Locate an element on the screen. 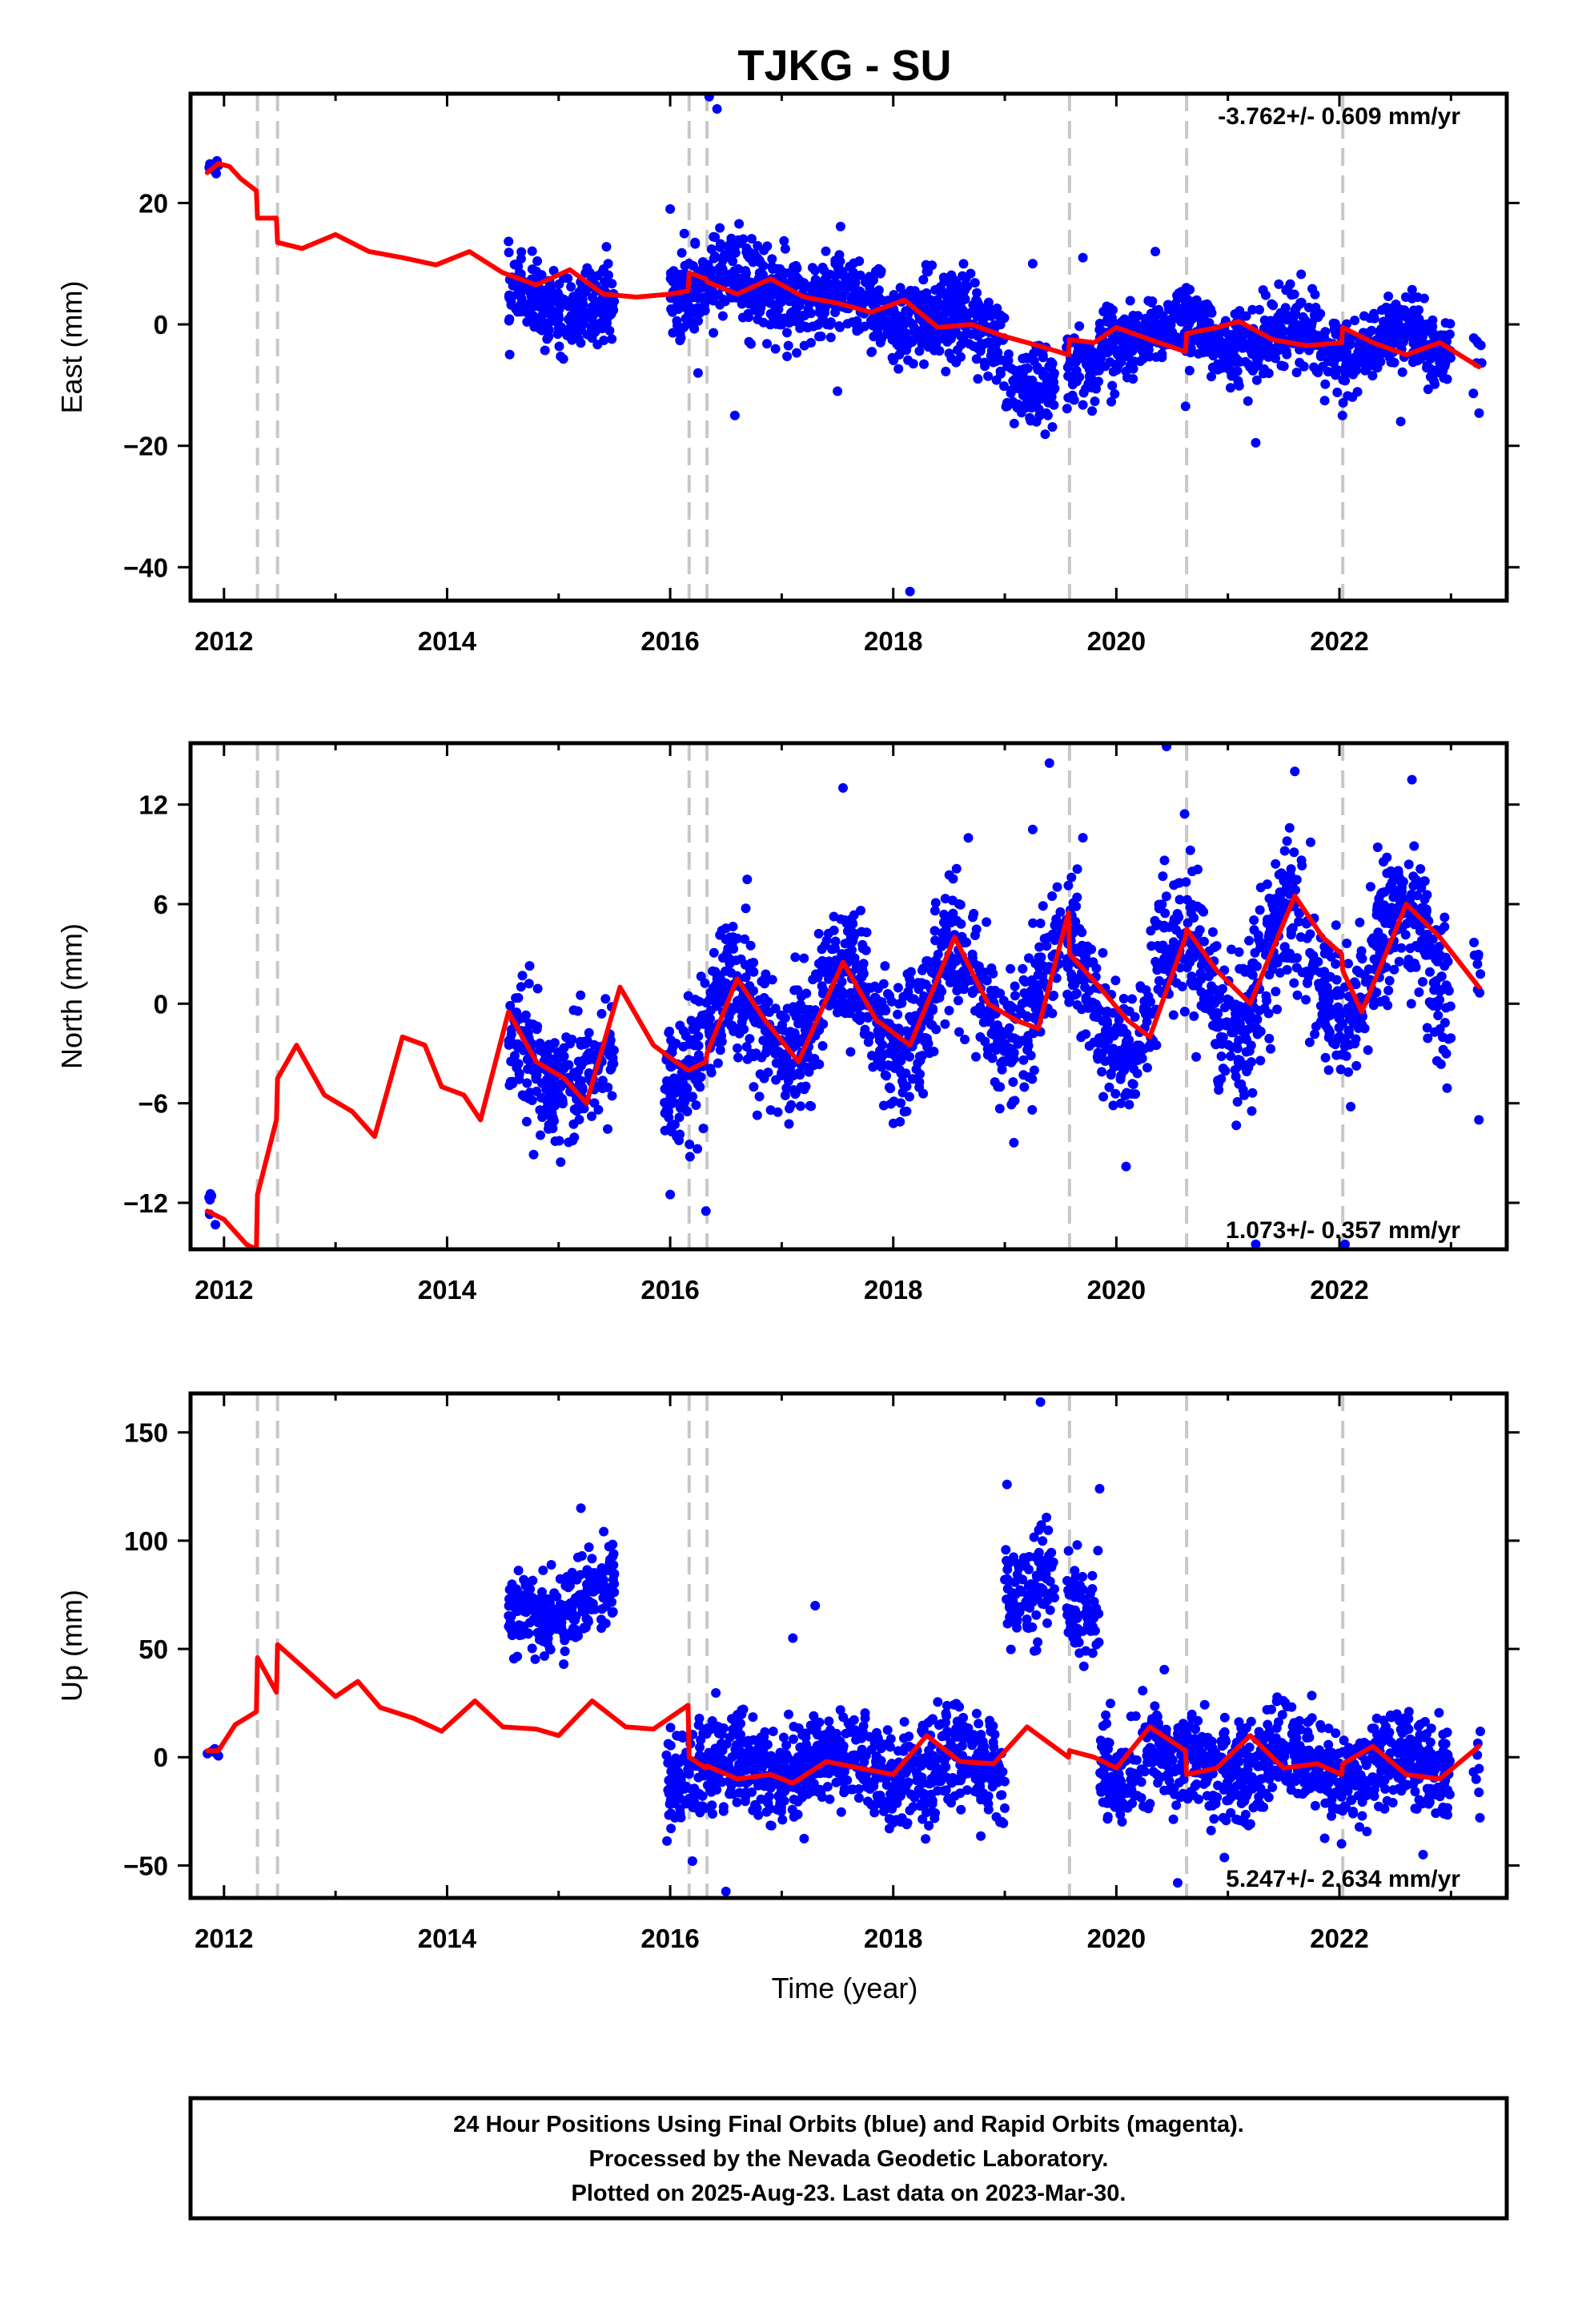 The height and width of the screenshot is (2324, 1582). x-tick-label: 2018 is located at coordinates (893, 641).